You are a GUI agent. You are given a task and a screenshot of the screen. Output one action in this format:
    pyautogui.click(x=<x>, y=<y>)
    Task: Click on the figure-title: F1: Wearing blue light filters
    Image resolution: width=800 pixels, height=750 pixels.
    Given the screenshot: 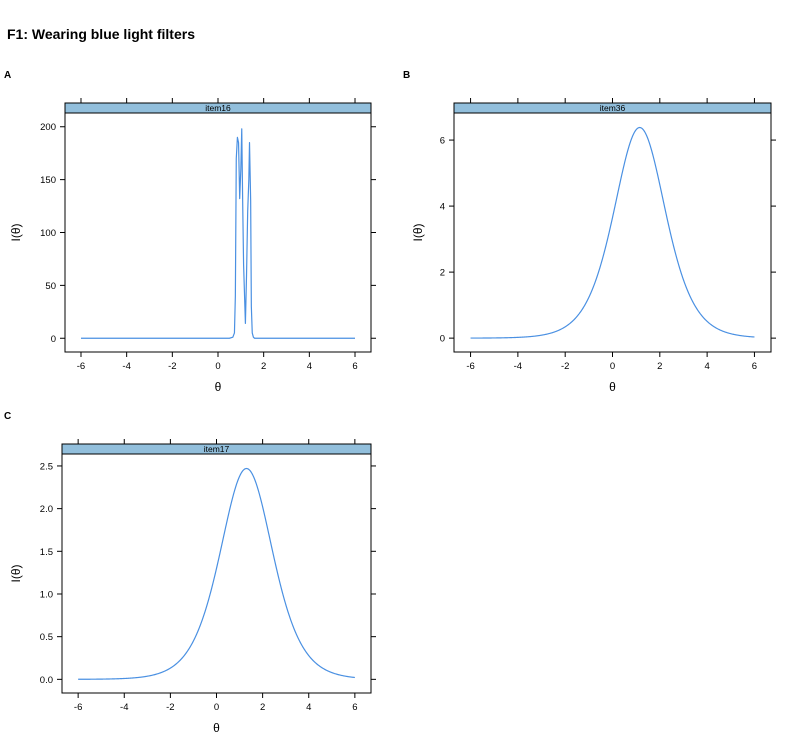 What is the action you would take?
    pyautogui.click(x=101, y=34)
    